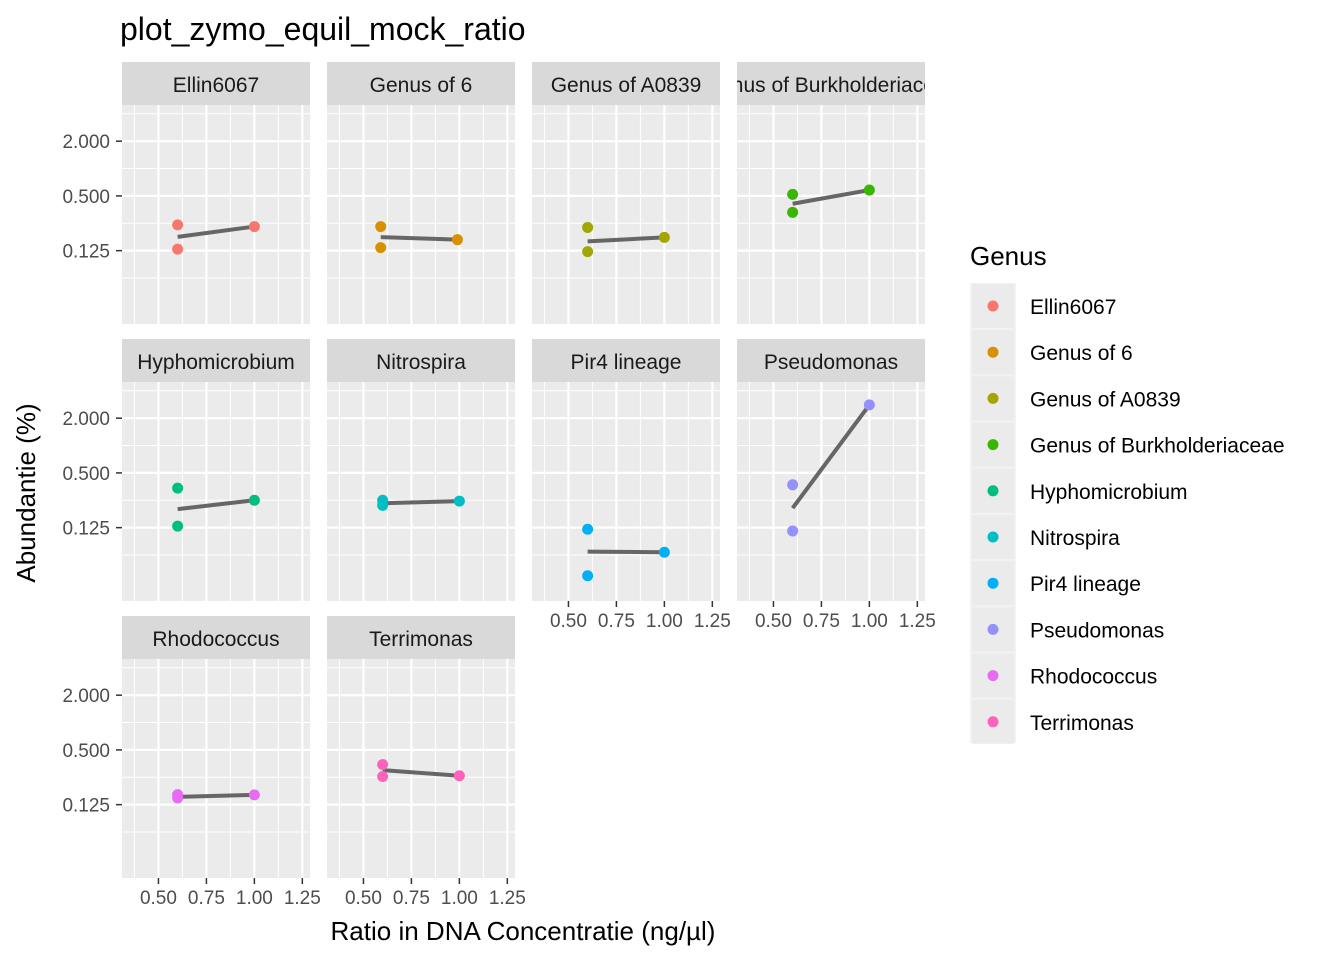  What do you see at coordinates (1157, 446) in the screenshot?
I see `legend-label: Genus of Burkholderiaceae` at bounding box center [1157, 446].